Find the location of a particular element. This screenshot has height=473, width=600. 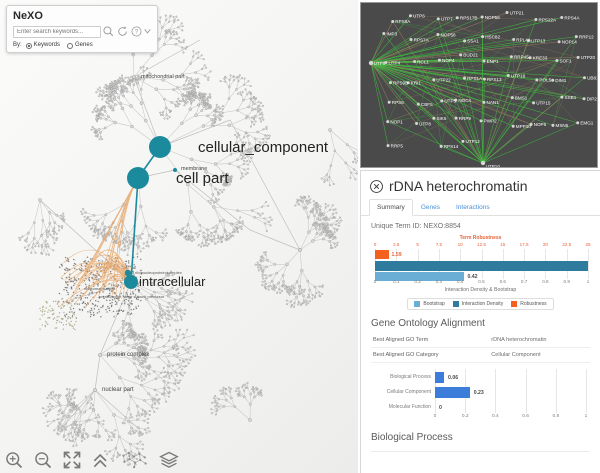

robustness-bar-value: 0.42 is located at coordinates (472, 276).